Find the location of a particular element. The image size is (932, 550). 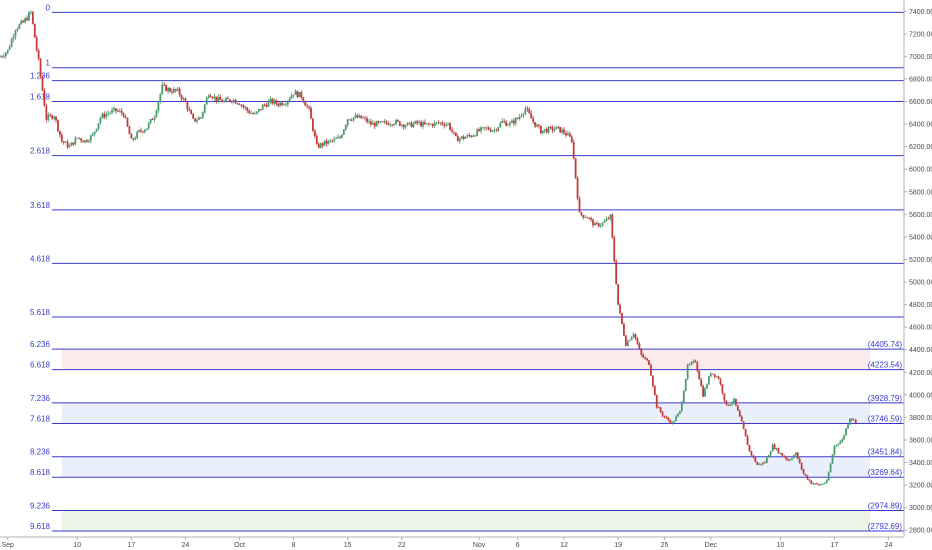

fib-price-label: (2974.89) is located at coordinates (885, 506).